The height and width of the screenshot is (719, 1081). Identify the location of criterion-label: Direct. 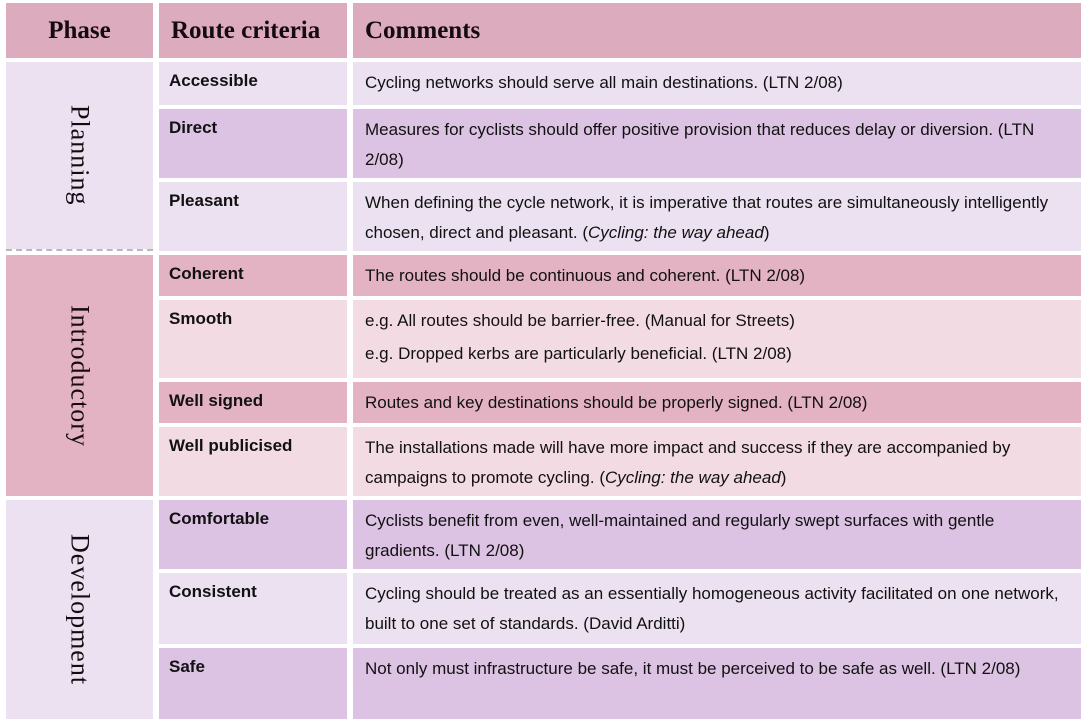
(193, 127).